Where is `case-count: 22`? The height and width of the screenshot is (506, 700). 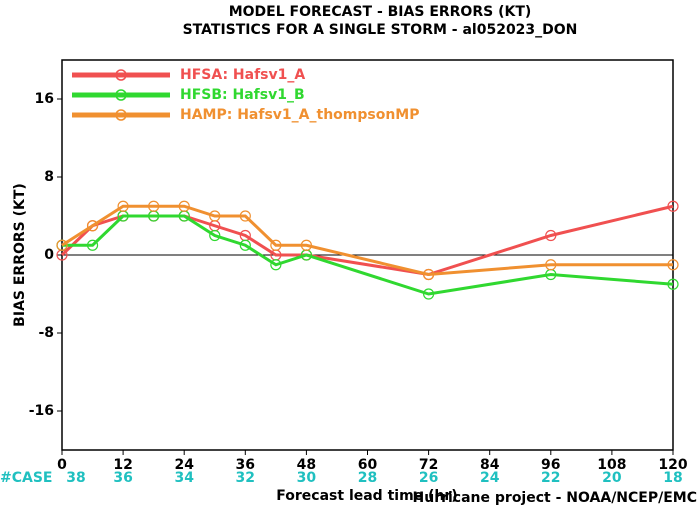 case-count: 22 is located at coordinates (550, 478).